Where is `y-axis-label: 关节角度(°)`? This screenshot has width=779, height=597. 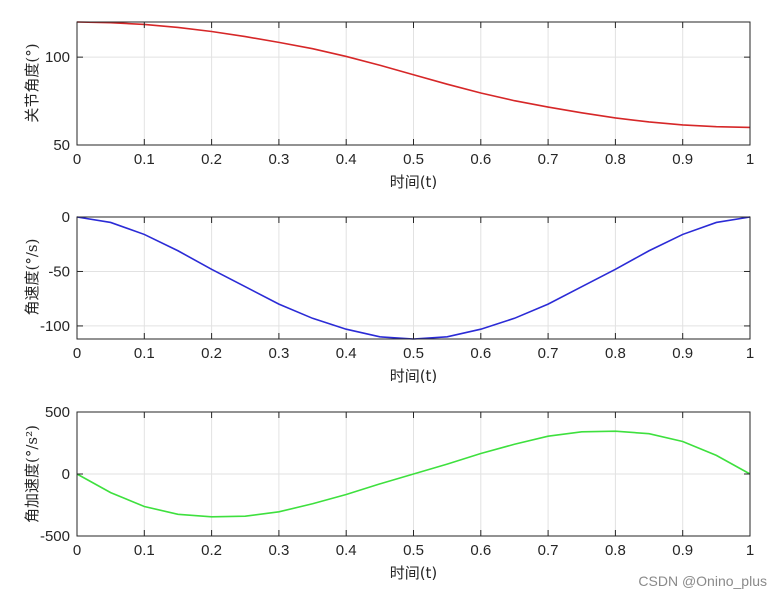
y-axis-label: 关节角度(°) is located at coordinates (32, 82).